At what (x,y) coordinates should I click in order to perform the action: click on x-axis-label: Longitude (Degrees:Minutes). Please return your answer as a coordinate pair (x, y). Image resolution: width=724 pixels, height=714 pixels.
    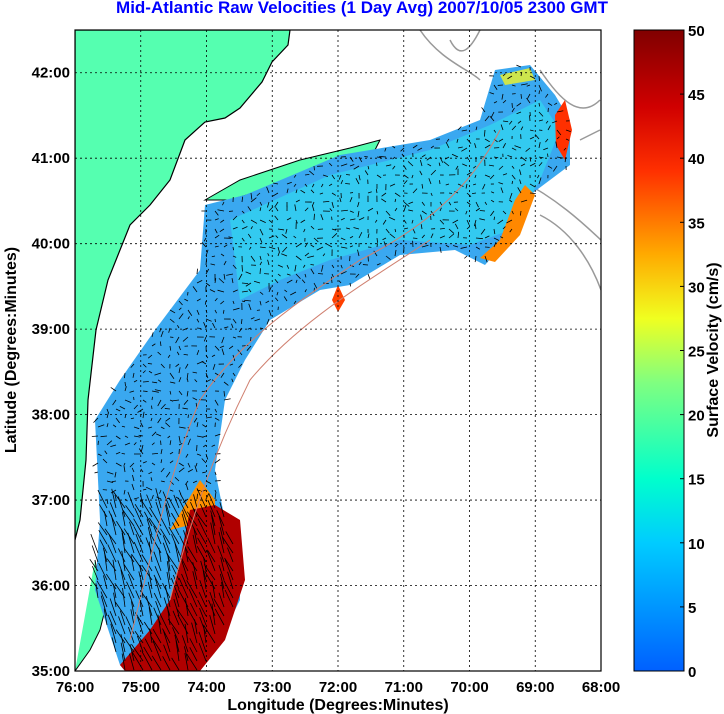
    Looking at the image, I should click on (337, 705).